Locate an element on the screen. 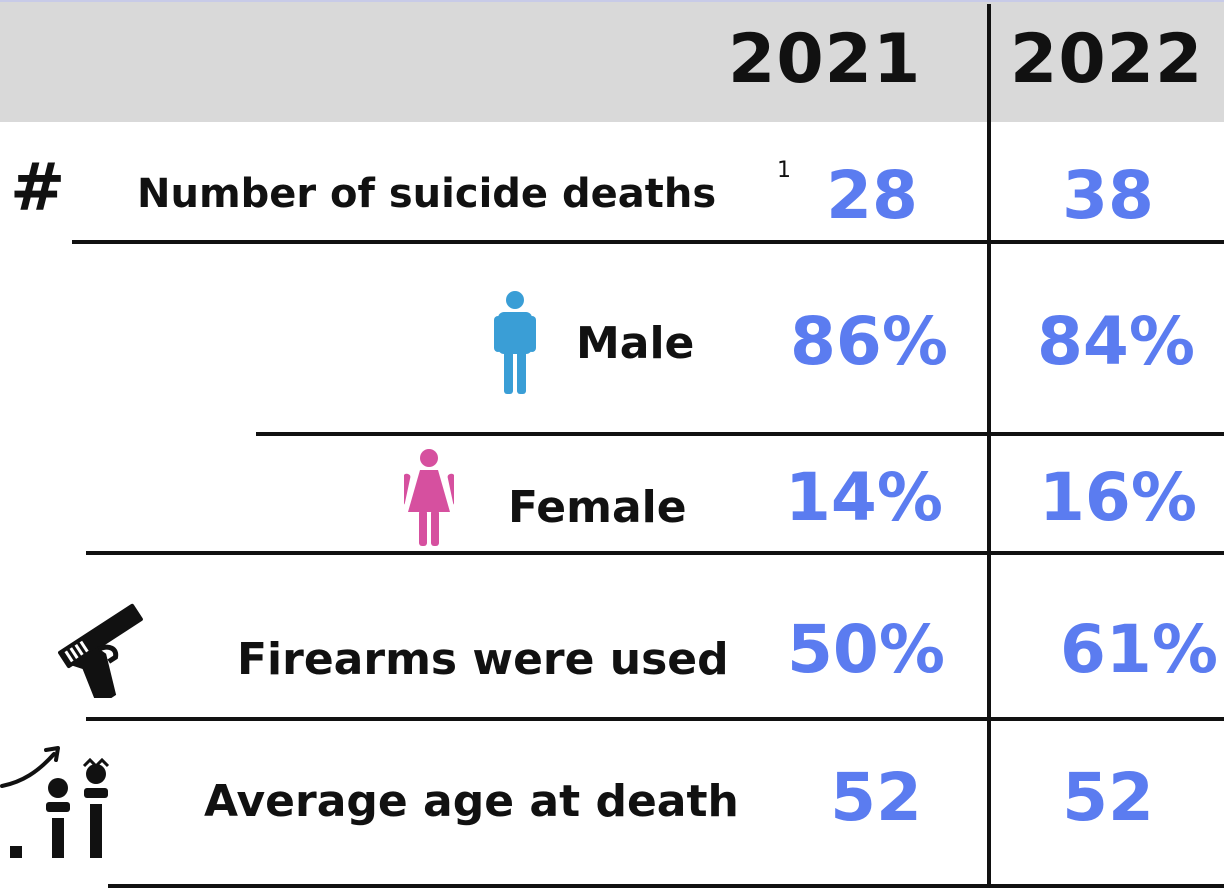  row-label-age: Average age at death is located at coordinates (471, 801).